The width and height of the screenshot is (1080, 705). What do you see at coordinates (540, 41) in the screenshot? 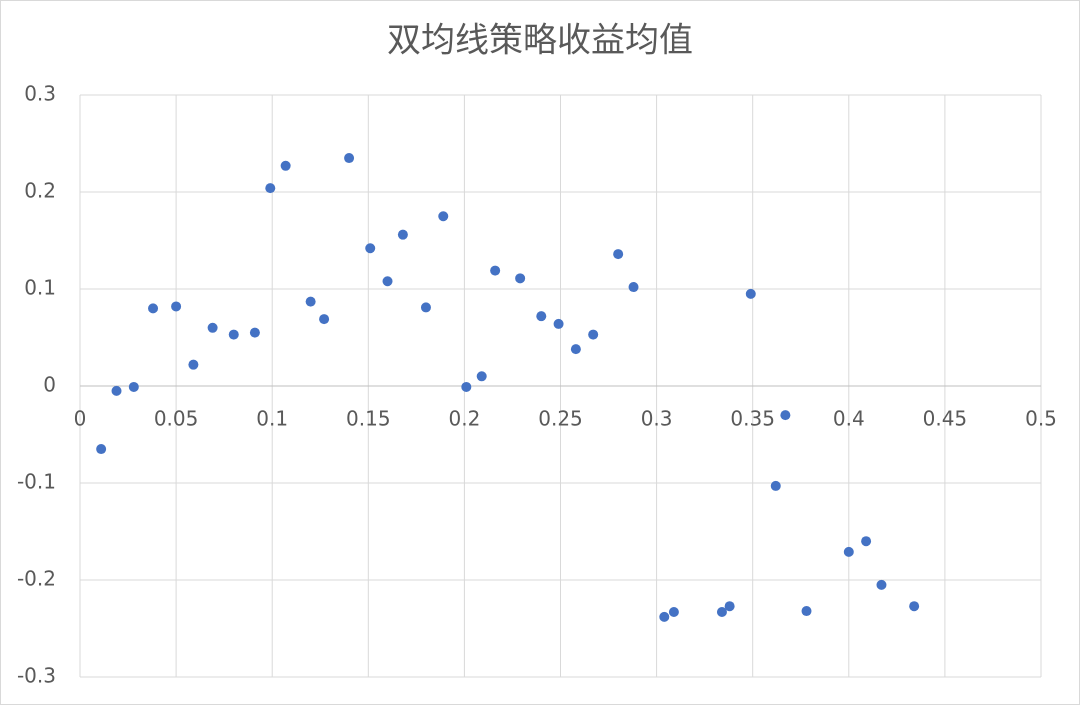
I see `chart-title: 双均线策略收益均值` at bounding box center [540, 41].